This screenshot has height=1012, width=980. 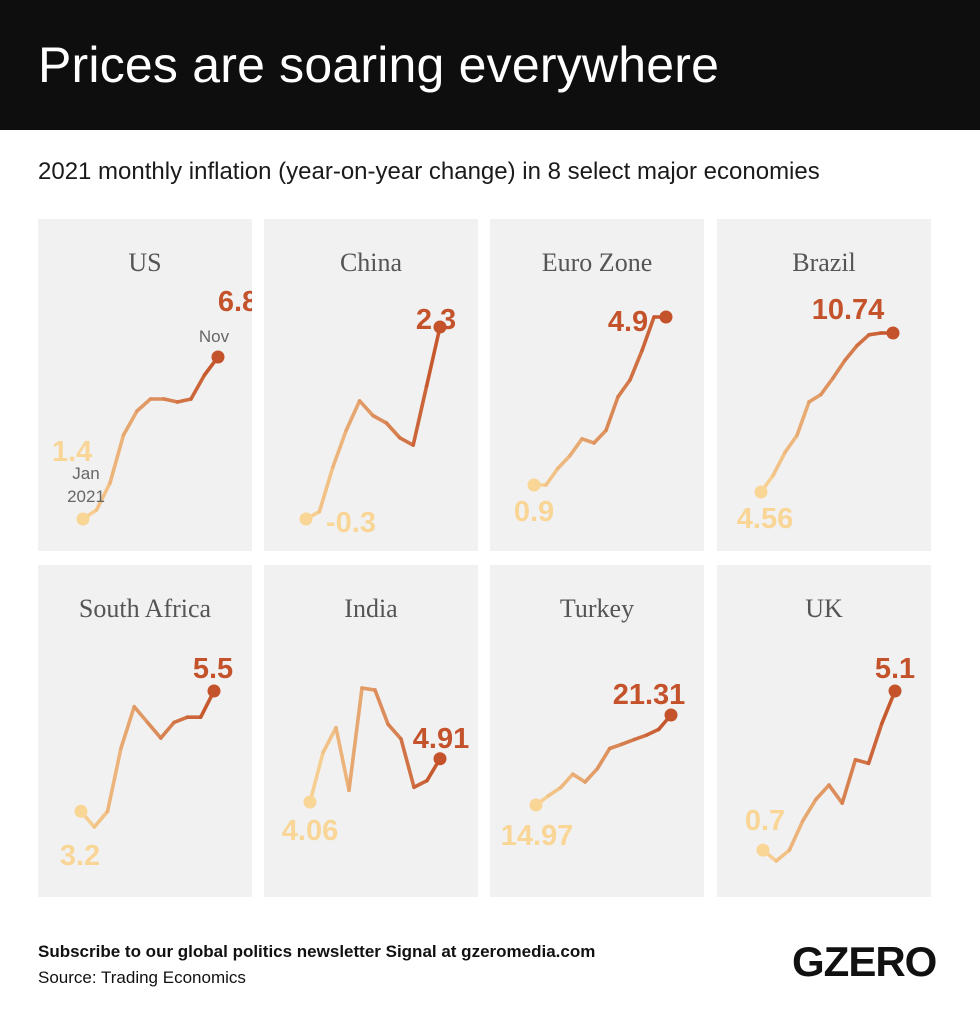 I want to click on chart-china: China -0.3 2.3, so click(x=377, y=393).